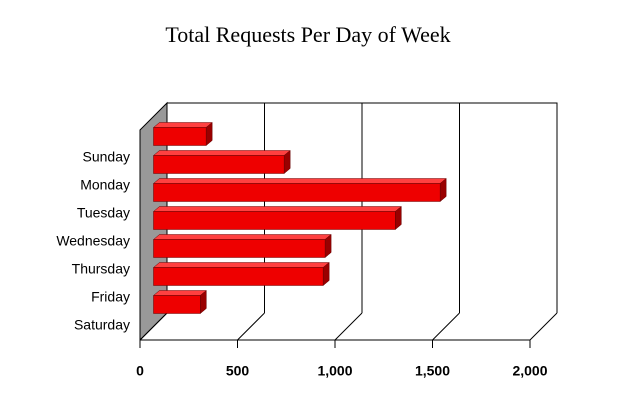 The image size is (620, 400). I want to click on x-tick-label: 1,000, so click(334, 371).